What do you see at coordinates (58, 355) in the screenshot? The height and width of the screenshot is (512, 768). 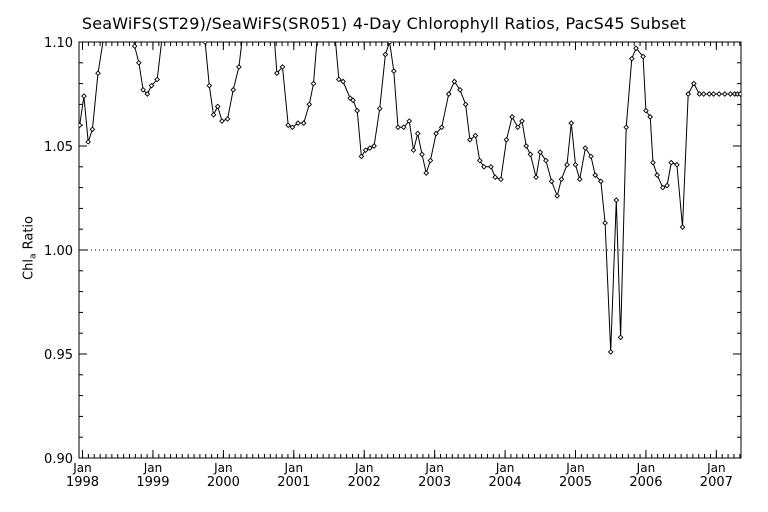 I see `y-tick-label: 0.95` at bounding box center [58, 355].